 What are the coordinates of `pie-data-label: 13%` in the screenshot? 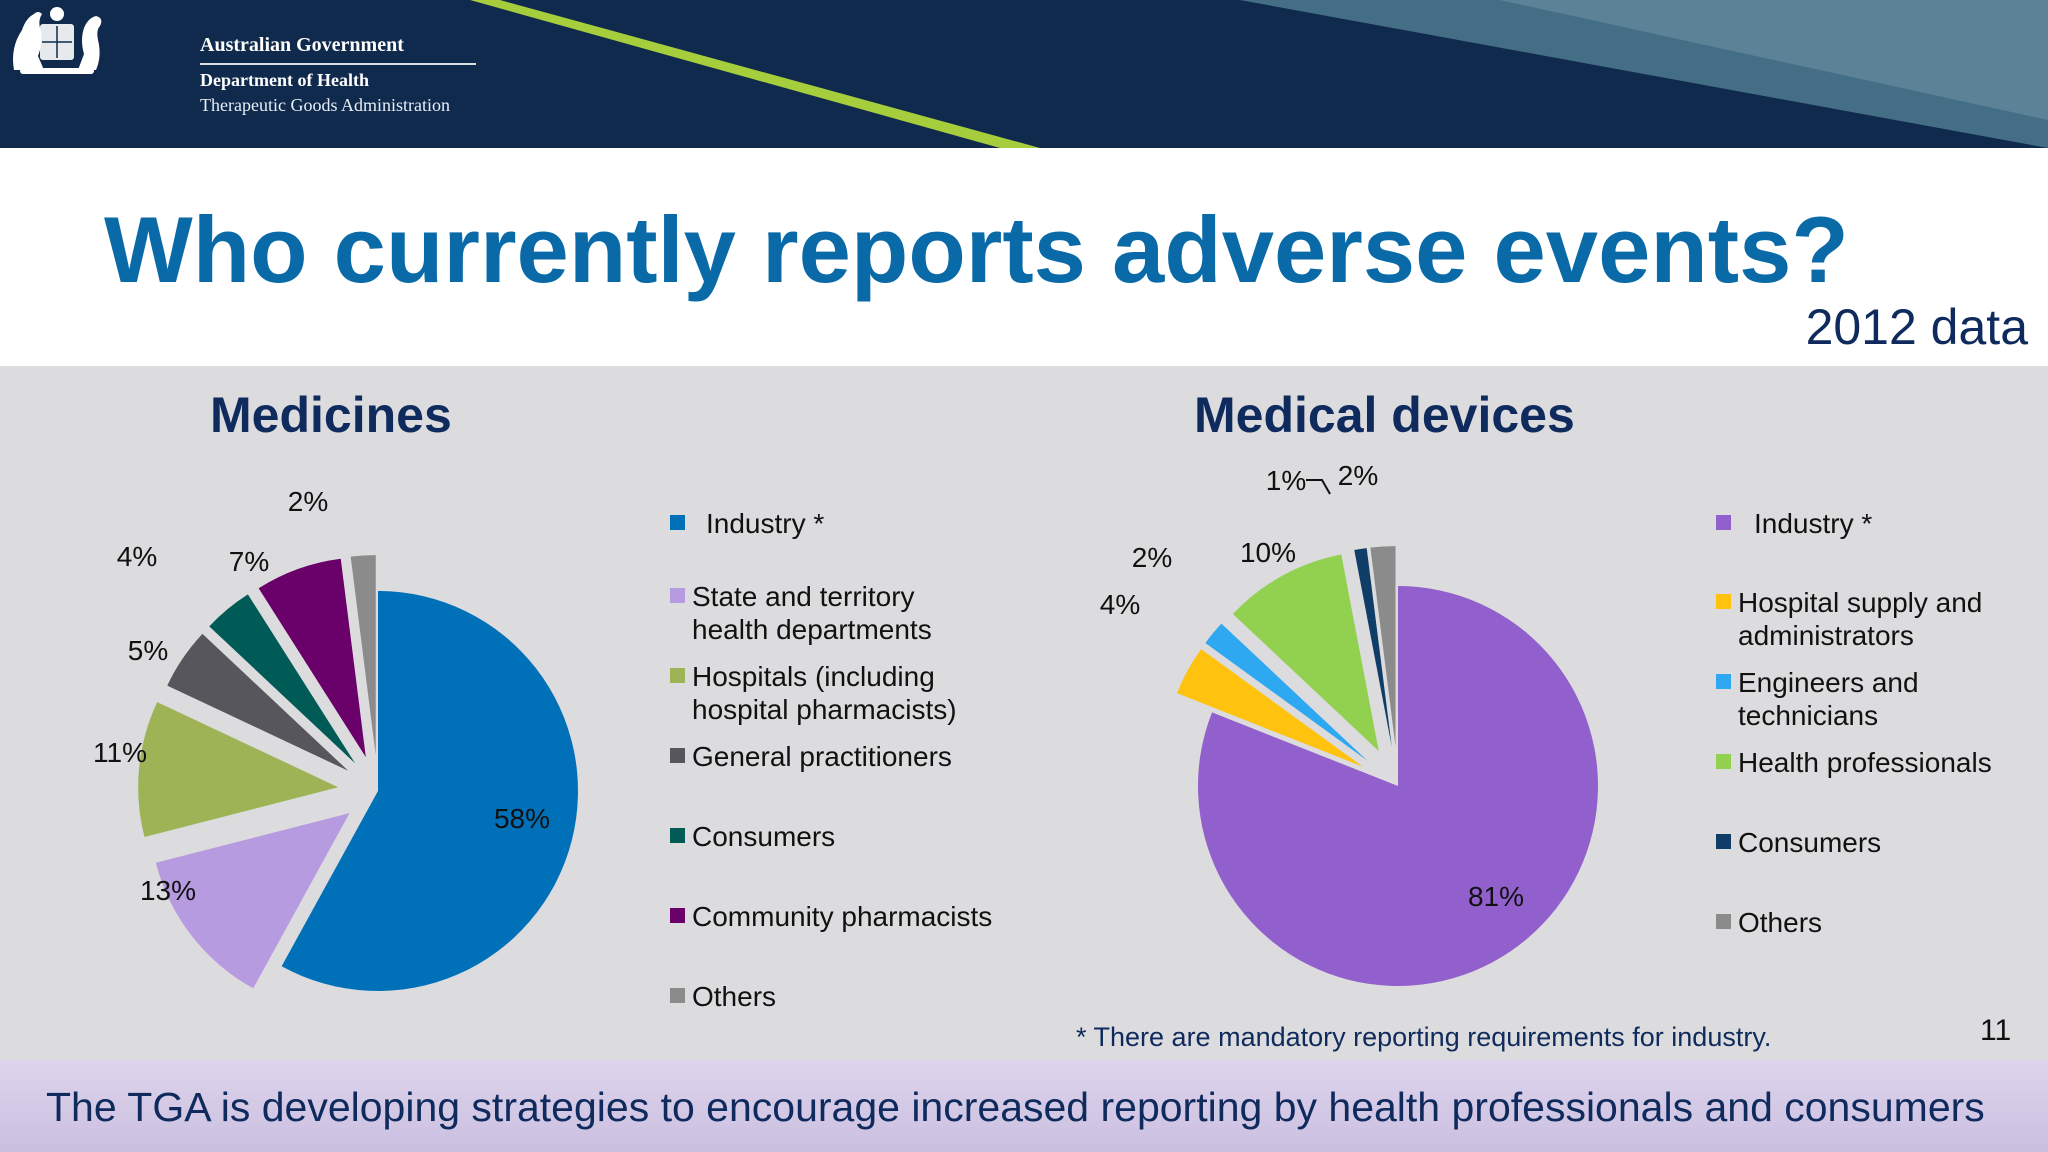 It's located at (168, 890).